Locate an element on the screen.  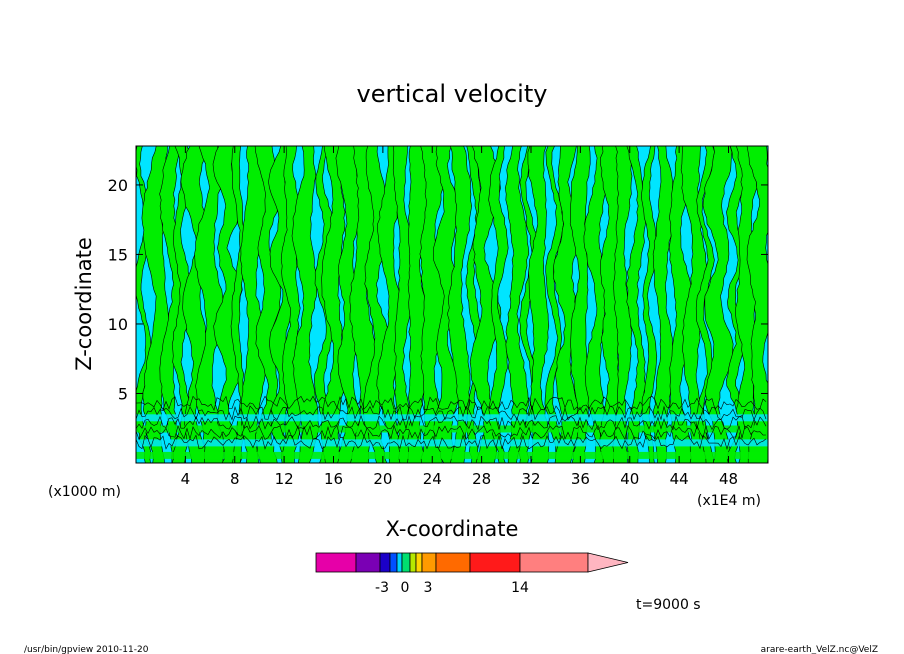
x-tick-label: 44 is located at coordinates (679, 479).